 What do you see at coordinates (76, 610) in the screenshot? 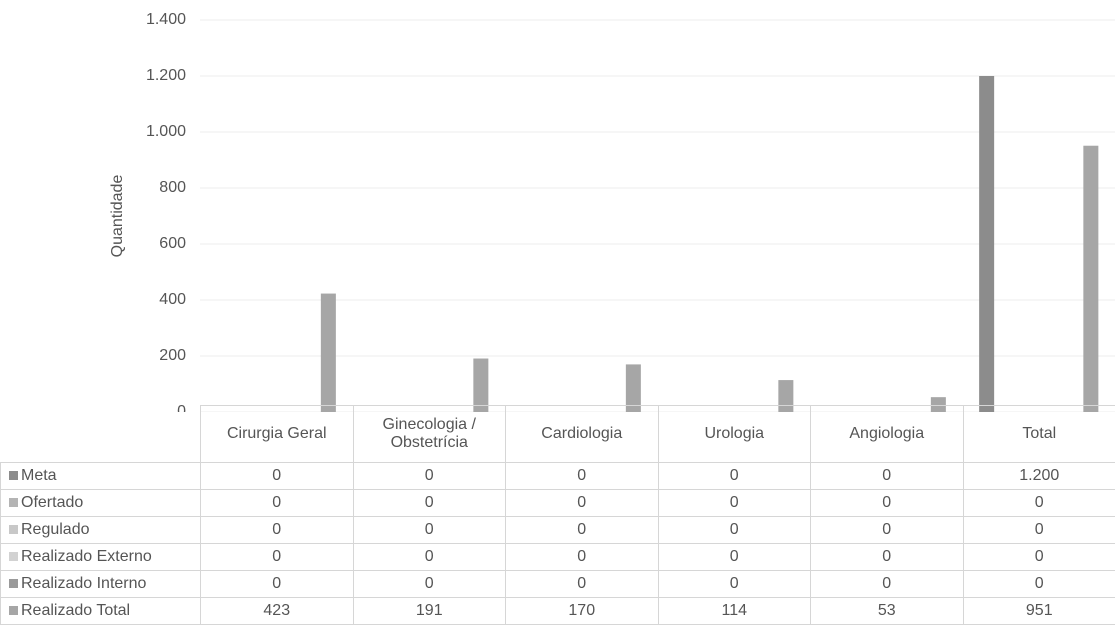
I see `legend-label: Realizado Total` at bounding box center [76, 610].